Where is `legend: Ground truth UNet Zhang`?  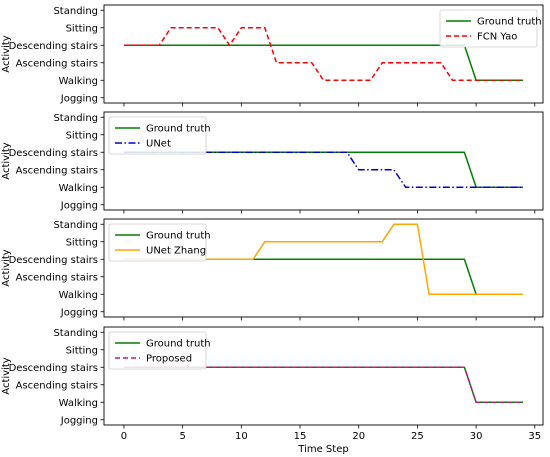
legend: Ground truth UNet Zhang is located at coordinates (159, 242).